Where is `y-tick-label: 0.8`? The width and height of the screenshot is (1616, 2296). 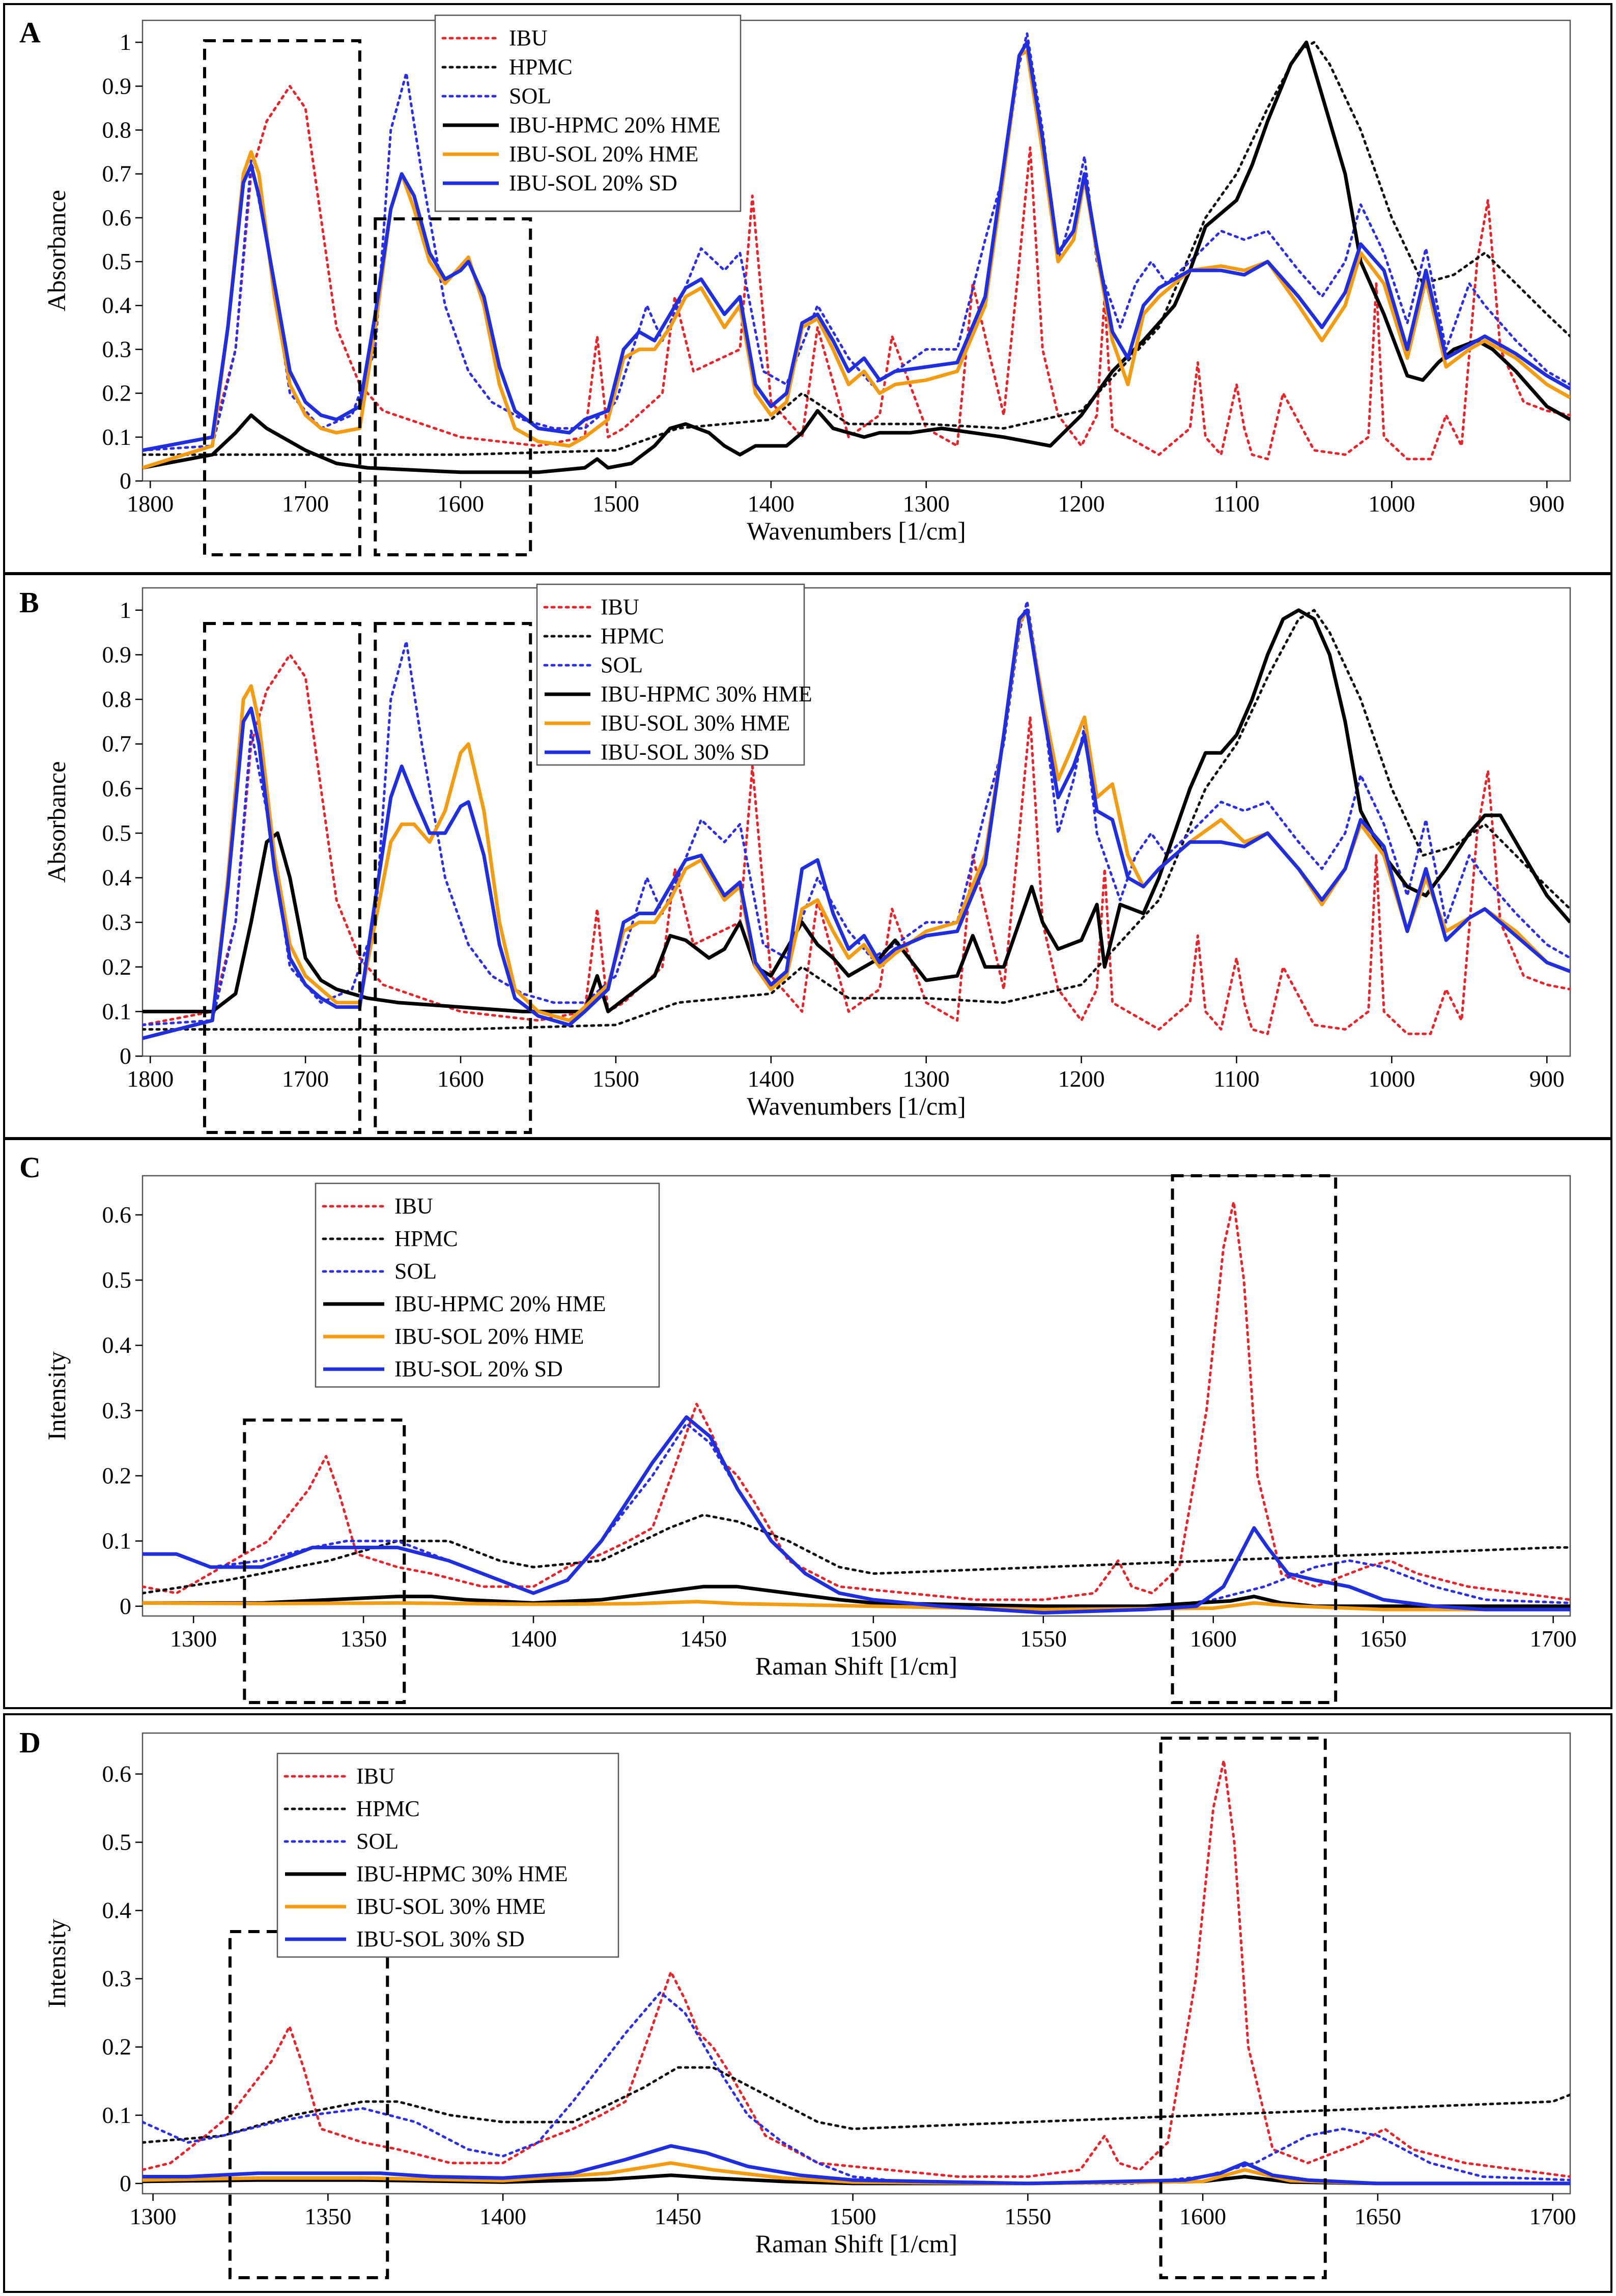
y-tick-label: 0.8 is located at coordinates (117, 130).